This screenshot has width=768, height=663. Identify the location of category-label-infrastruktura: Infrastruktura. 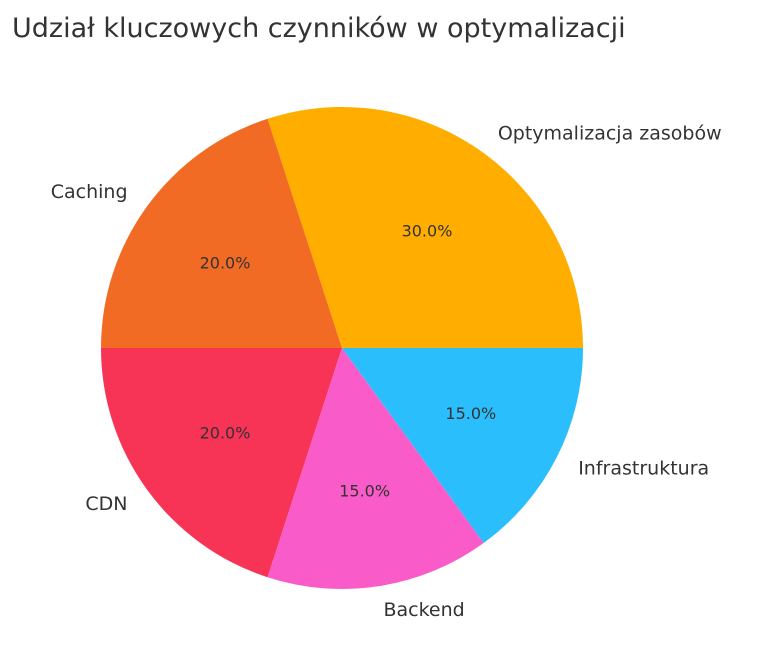
(643, 468).